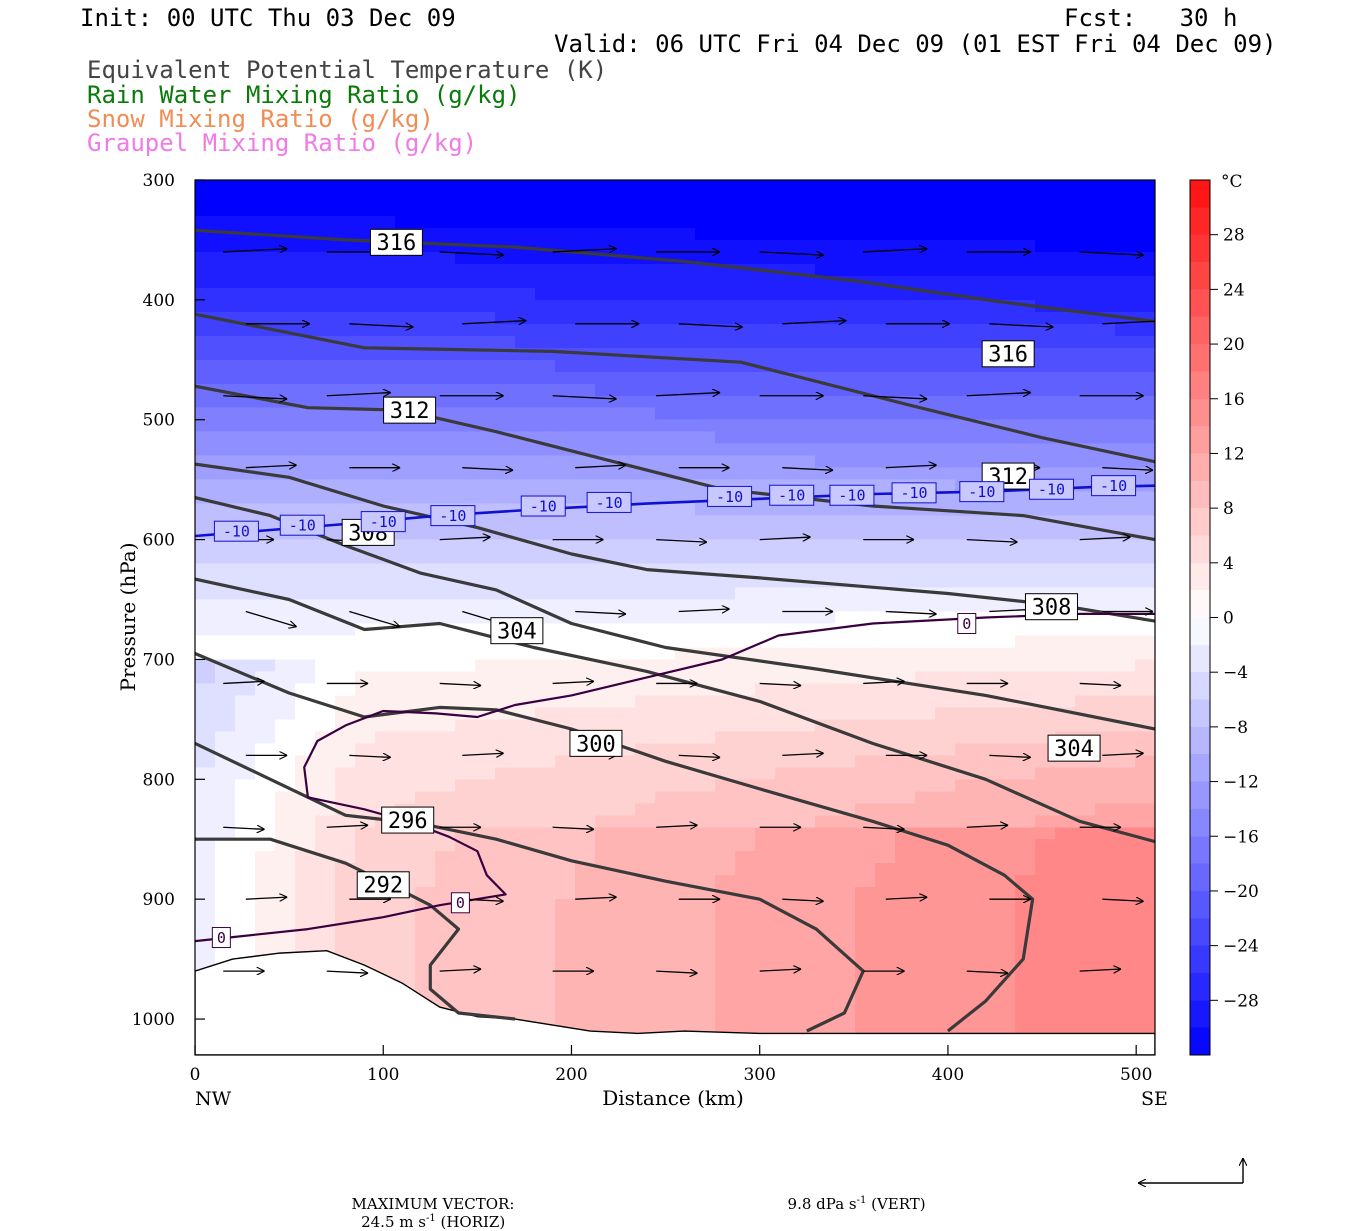  Describe the element at coordinates (153, 1020) in the screenshot. I see `y-tick-label: 1000` at that location.